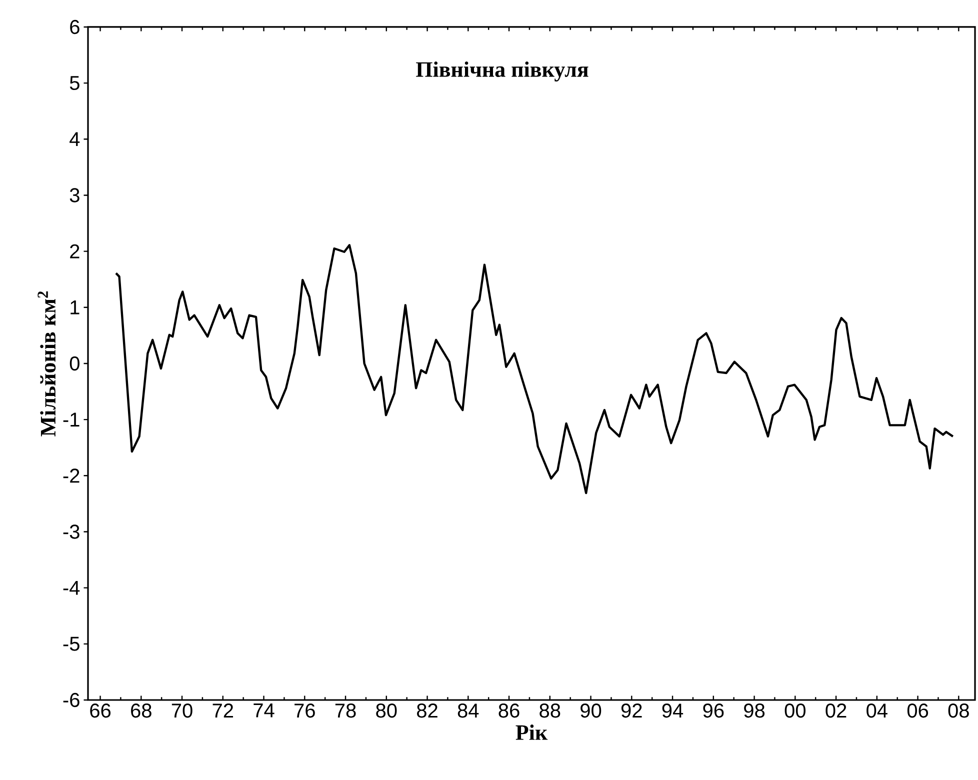 This screenshot has height=780, width=978. Describe the element at coordinates (223, 711) in the screenshot. I see `x-tick-label: 72` at that location.